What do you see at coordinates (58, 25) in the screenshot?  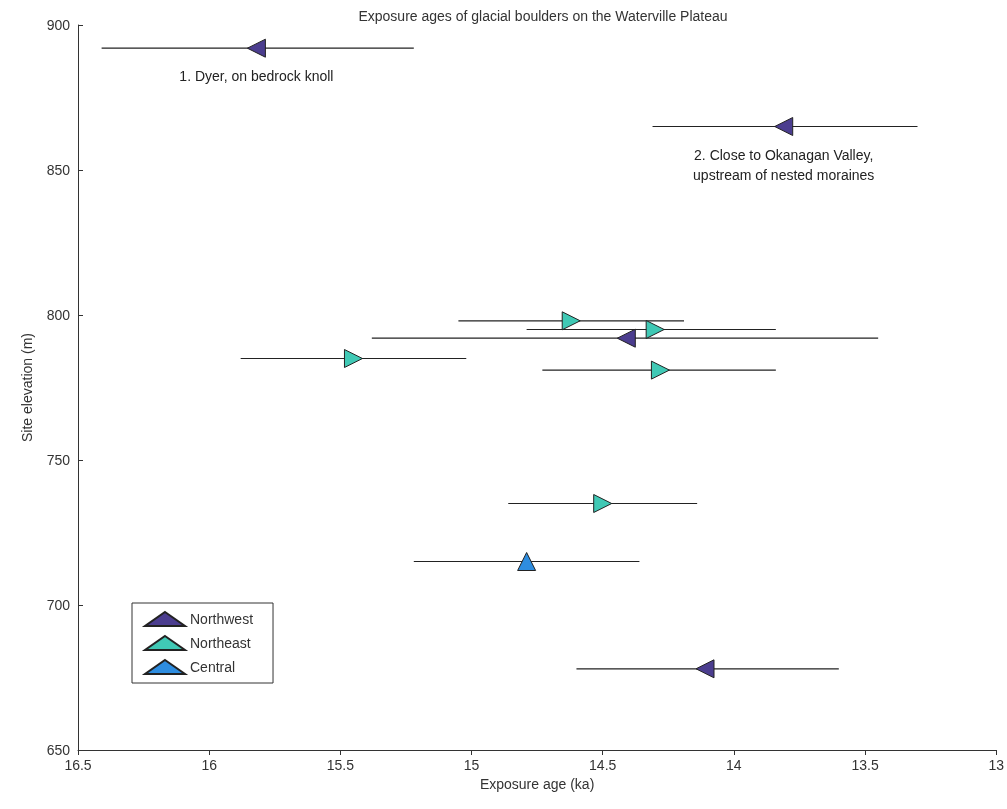 I see `y-tick-label: 900` at bounding box center [58, 25].